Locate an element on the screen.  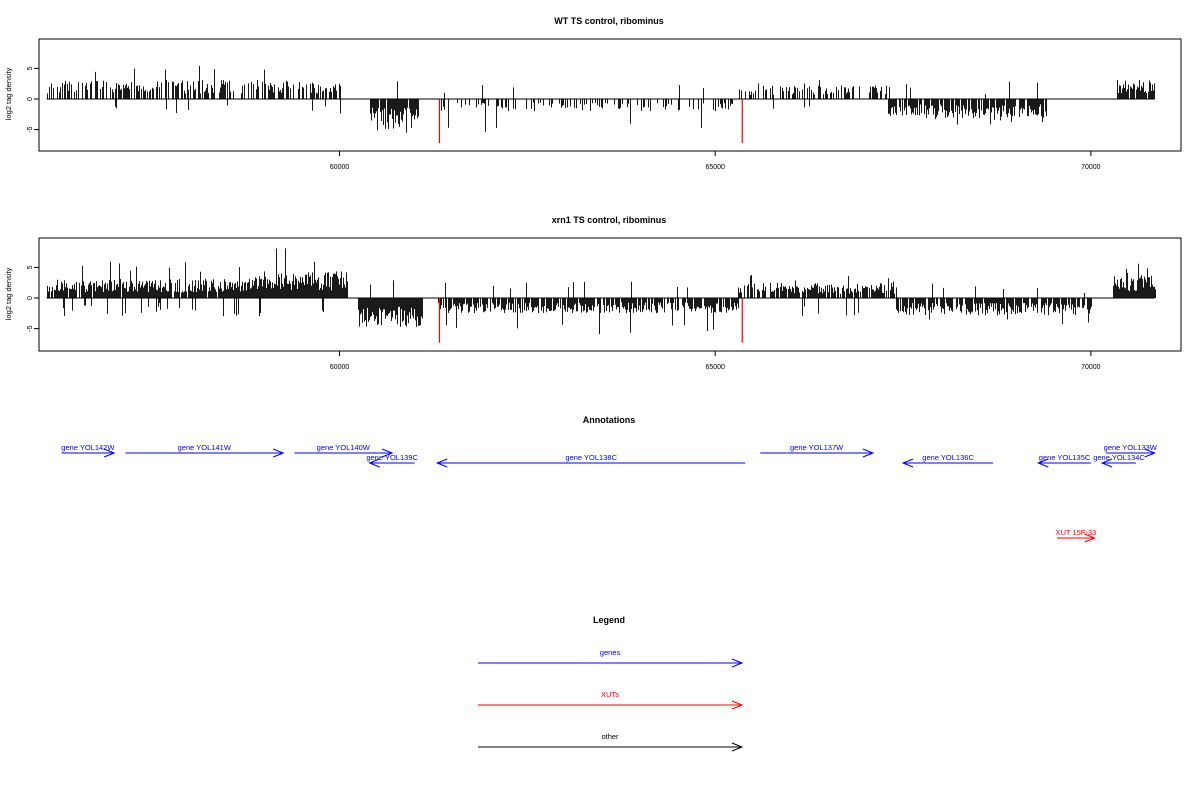
wt-signal-bars is located at coordinates (600, 104).